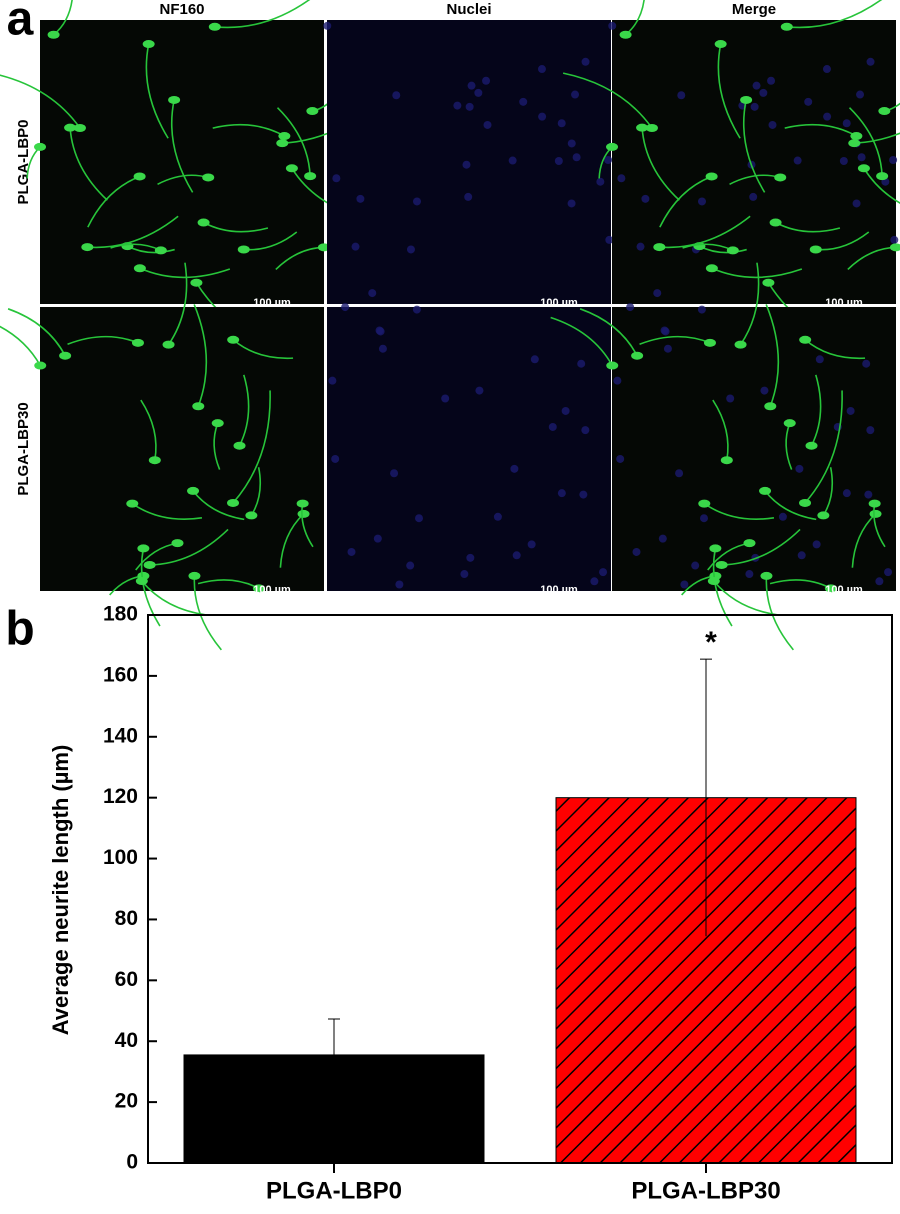  Describe the element at coordinates (126, 918) in the screenshot. I see `y-tick-label: 80` at that location.